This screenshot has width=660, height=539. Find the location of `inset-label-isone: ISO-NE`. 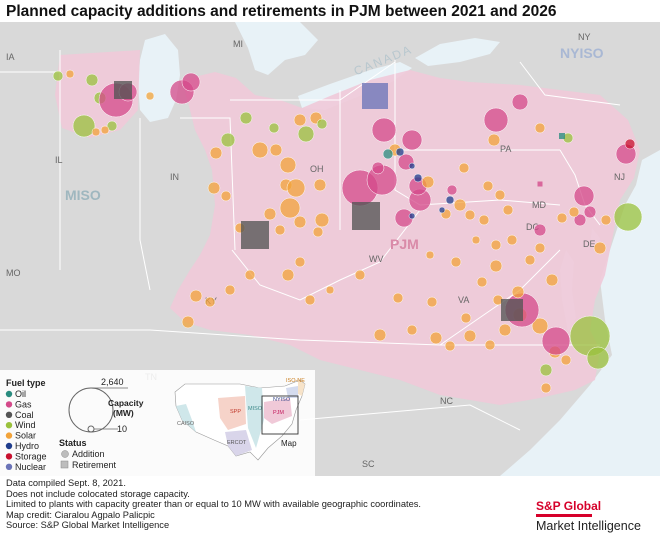

inset-label-isone: ISO-NE is located at coordinates (295, 381).